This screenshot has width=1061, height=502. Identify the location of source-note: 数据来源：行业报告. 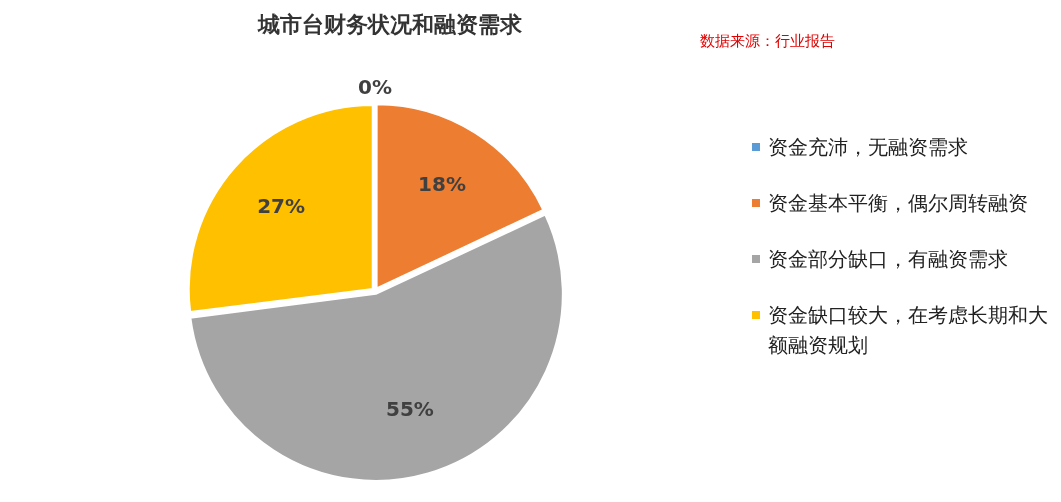
(767, 41).